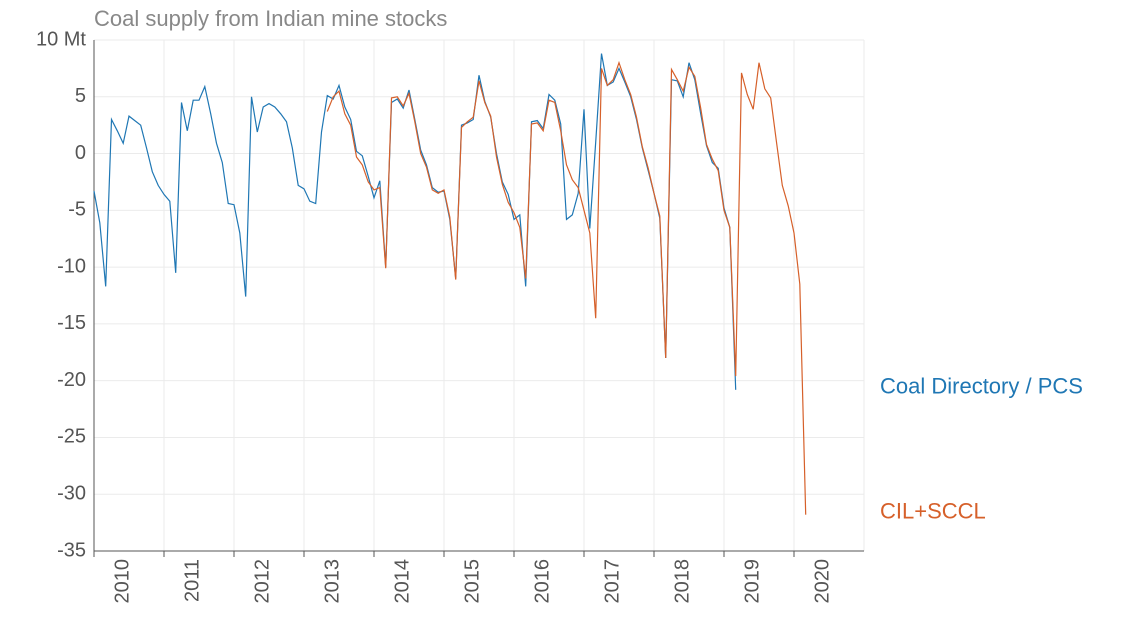 The width and height of the screenshot is (1137, 628). What do you see at coordinates (61, 39) in the screenshot?
I see `y-tick-label: 10 Mt` at bounding box center [61, 39].